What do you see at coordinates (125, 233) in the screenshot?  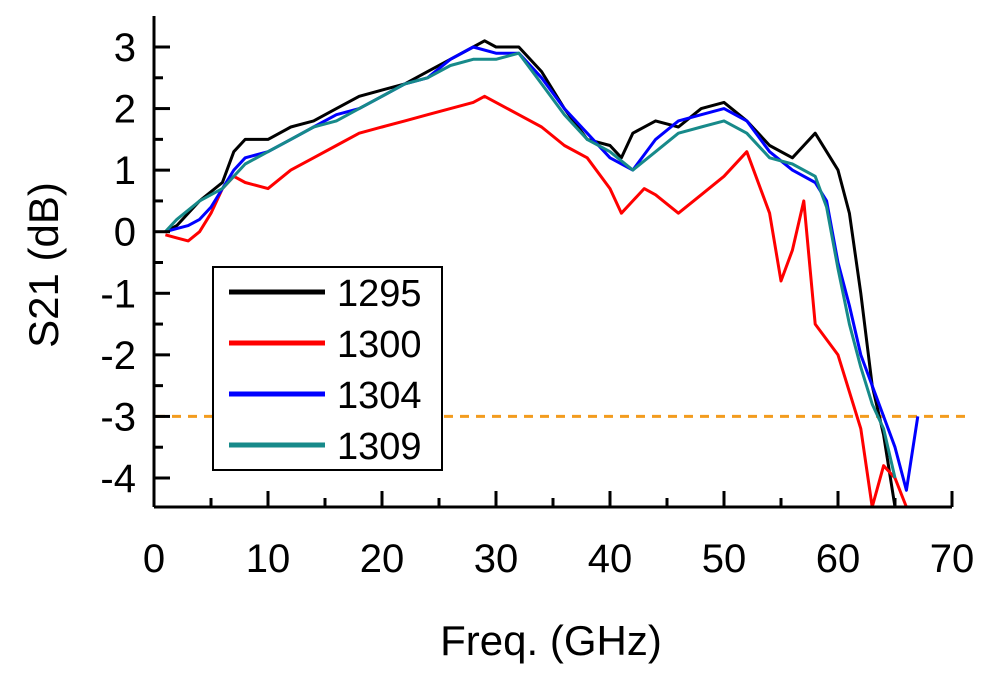 I see `y-tick-label: 0` at bounding box center [125, 233].